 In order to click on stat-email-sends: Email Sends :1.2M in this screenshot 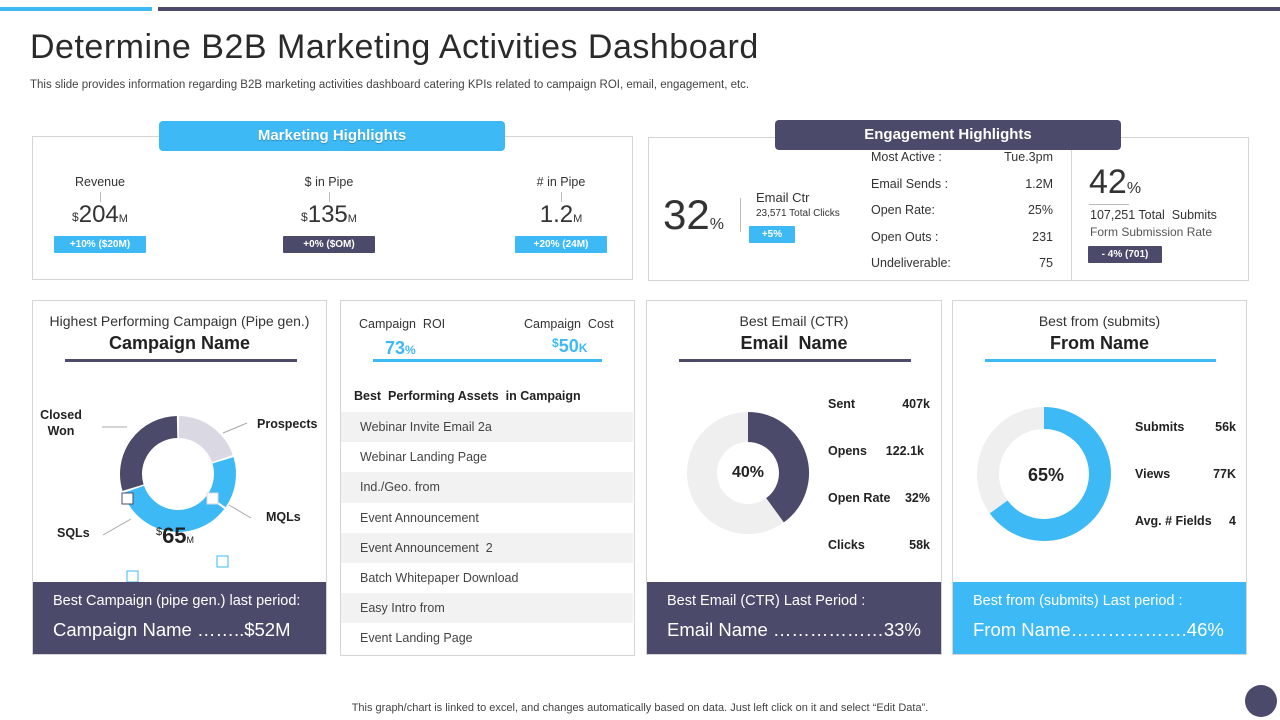, I will do `click(962, 183)`.